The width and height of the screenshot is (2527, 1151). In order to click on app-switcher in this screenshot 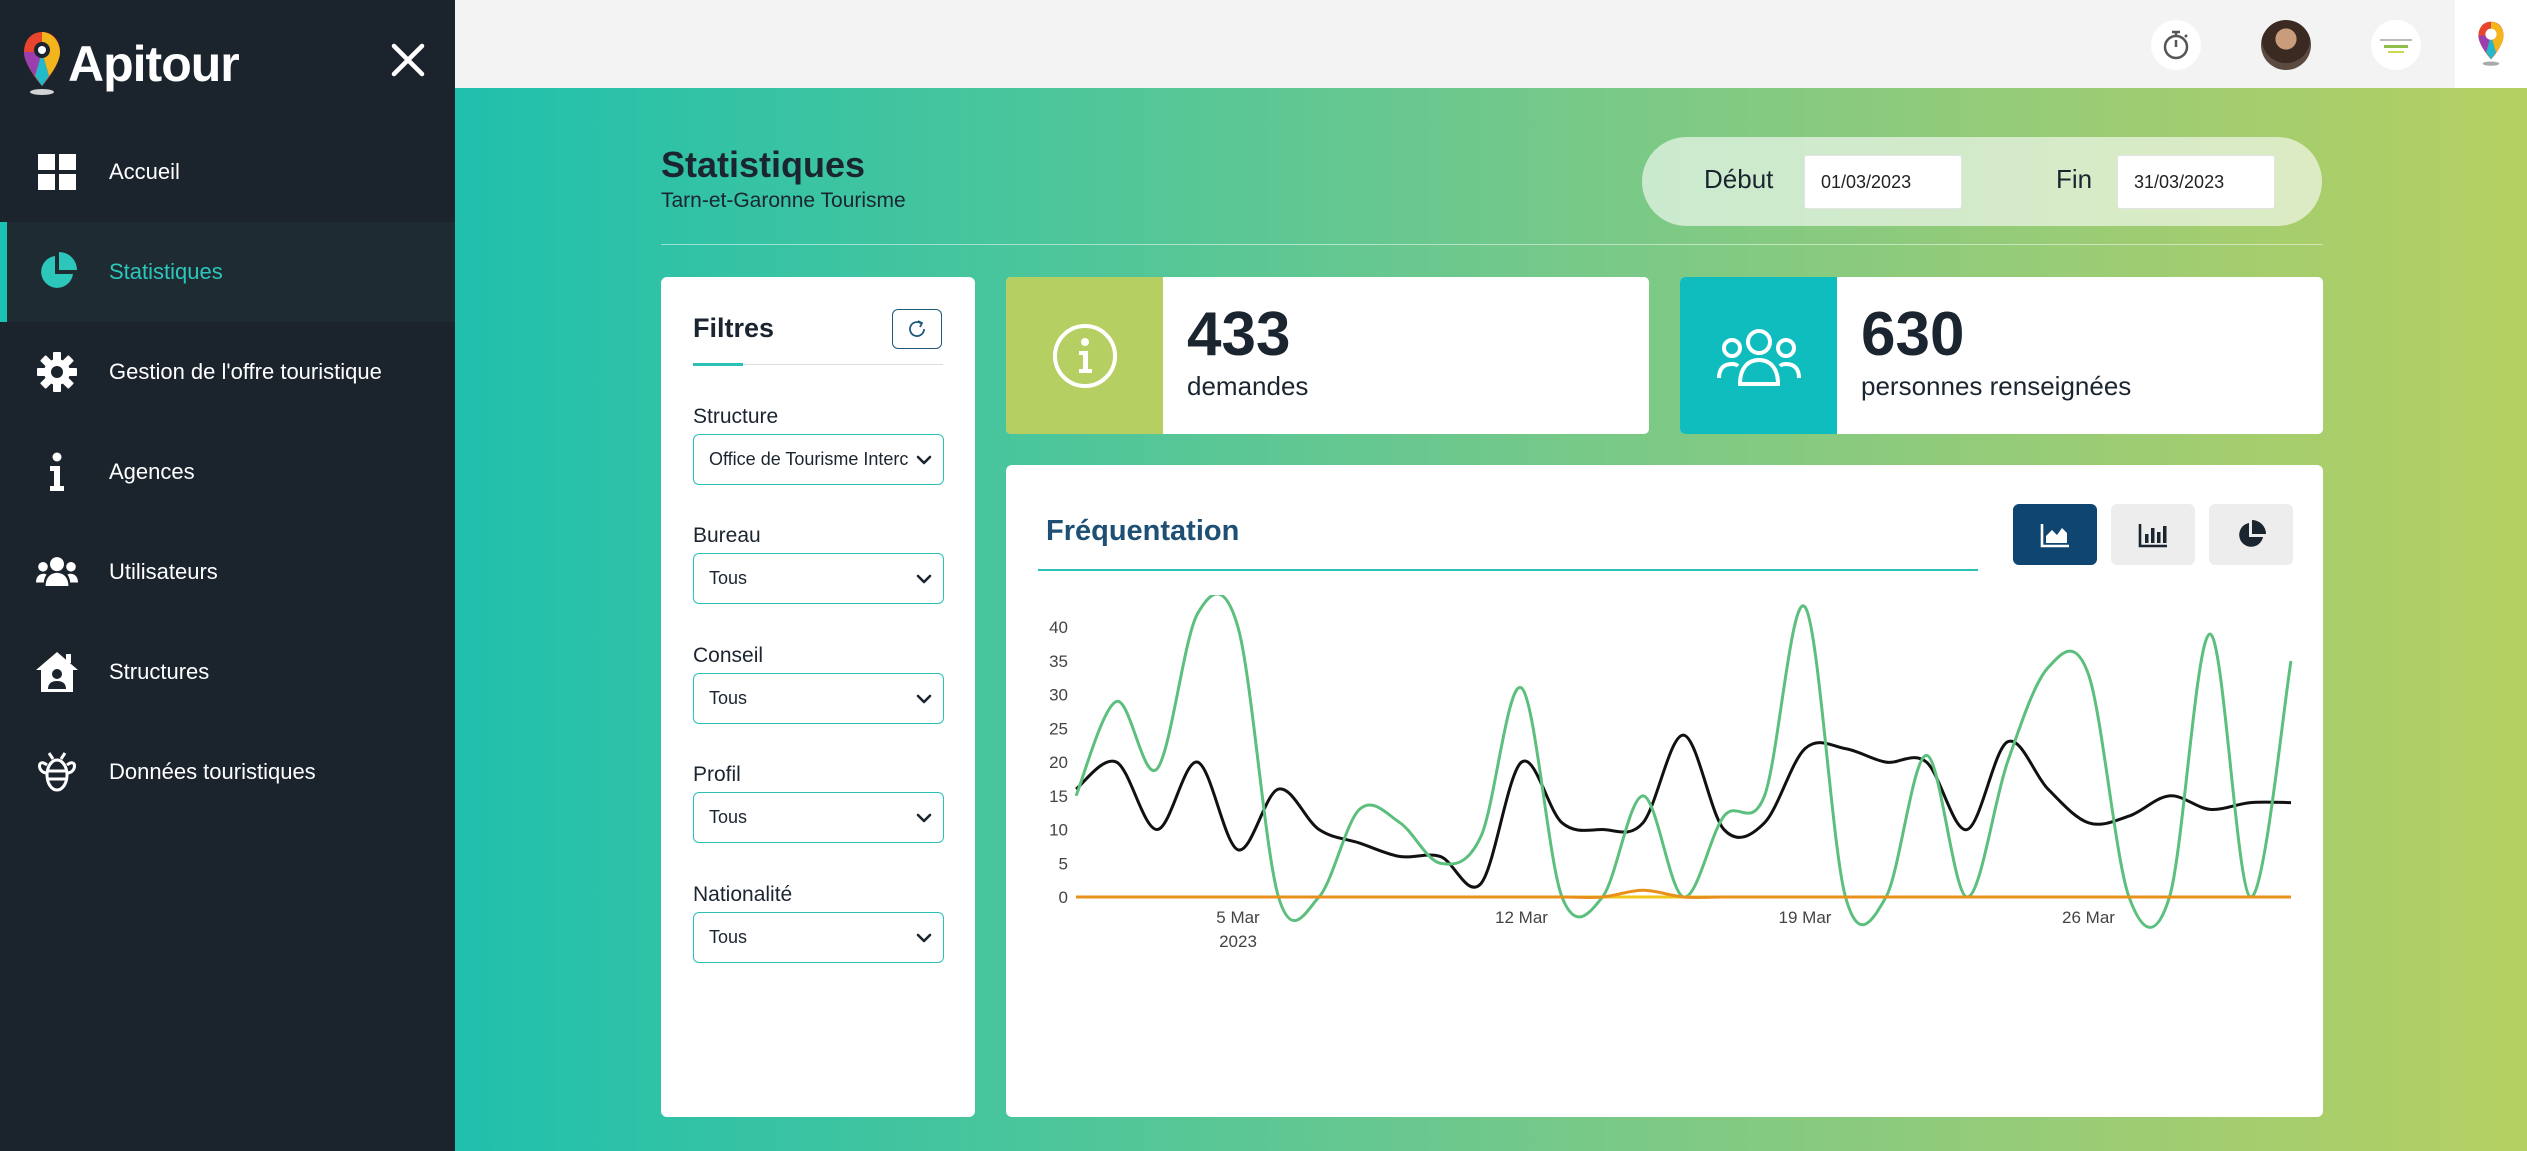, I will do `click(2491, 44)`.